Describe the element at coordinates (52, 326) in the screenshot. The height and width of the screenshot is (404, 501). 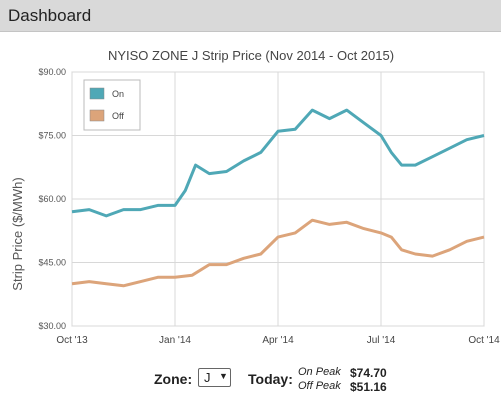
I see `y-tick-label: $30.00` at that location.